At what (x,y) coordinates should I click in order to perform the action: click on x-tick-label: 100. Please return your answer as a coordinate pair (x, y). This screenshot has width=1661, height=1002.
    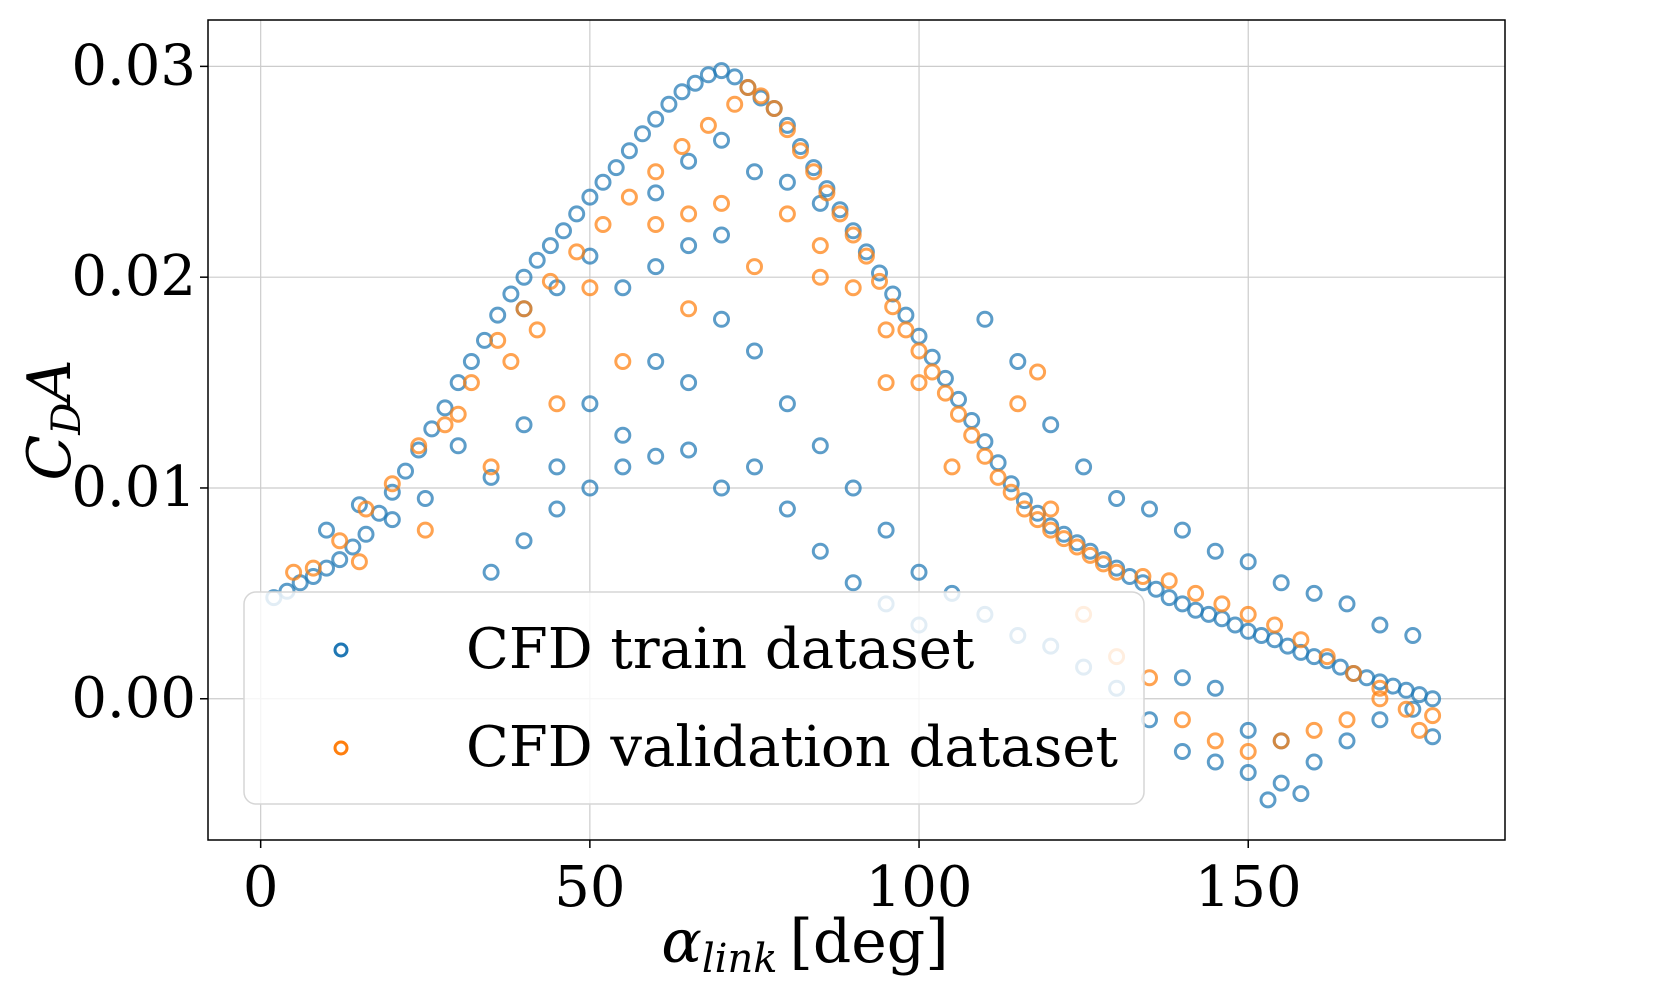
    Looking at the image, I should click on (919, 887).